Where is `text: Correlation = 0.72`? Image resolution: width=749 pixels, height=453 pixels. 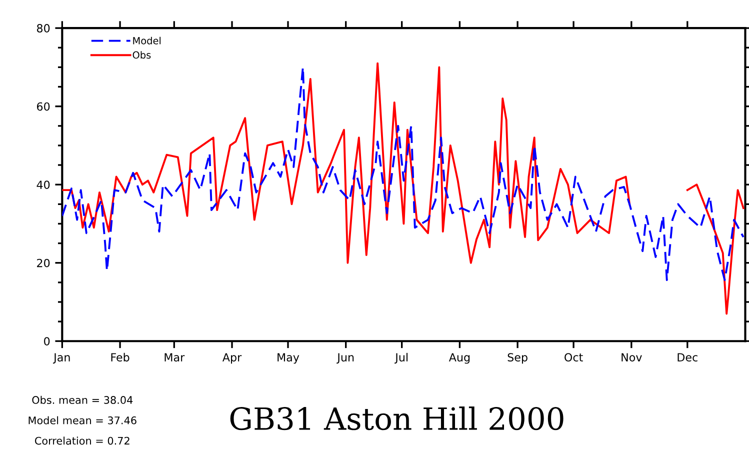 text: Correlation = 0.72 is located at coordinates (82, 440).